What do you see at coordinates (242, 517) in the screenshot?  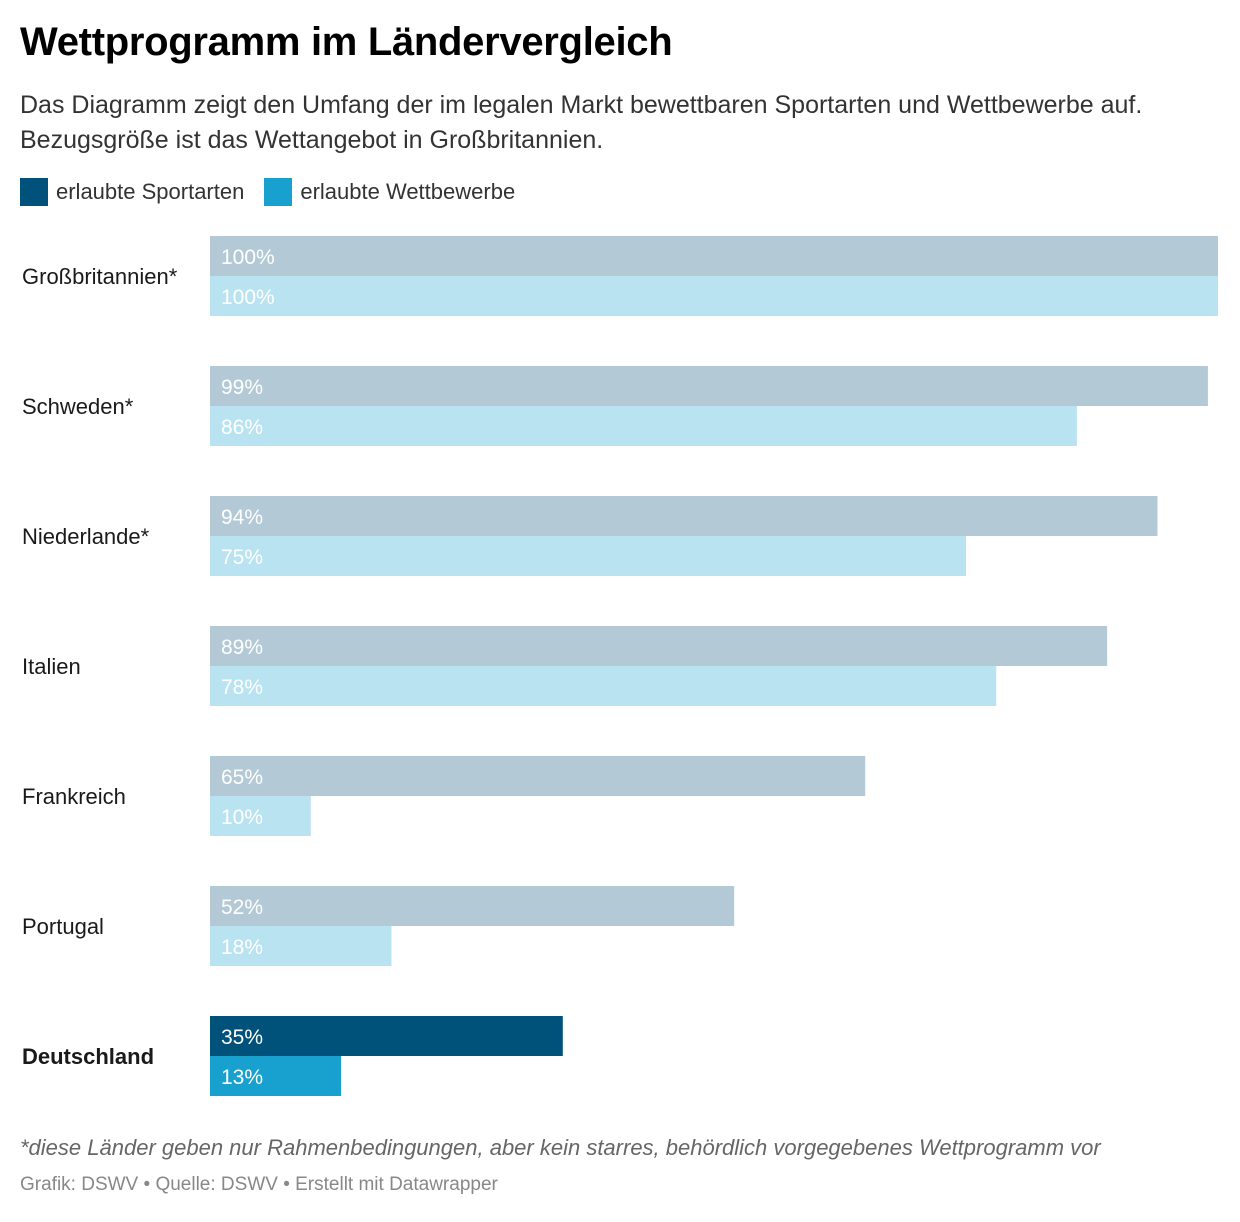 I see `data-label-niederlande-sportarten: 94%` at bounding box center [242, 517].